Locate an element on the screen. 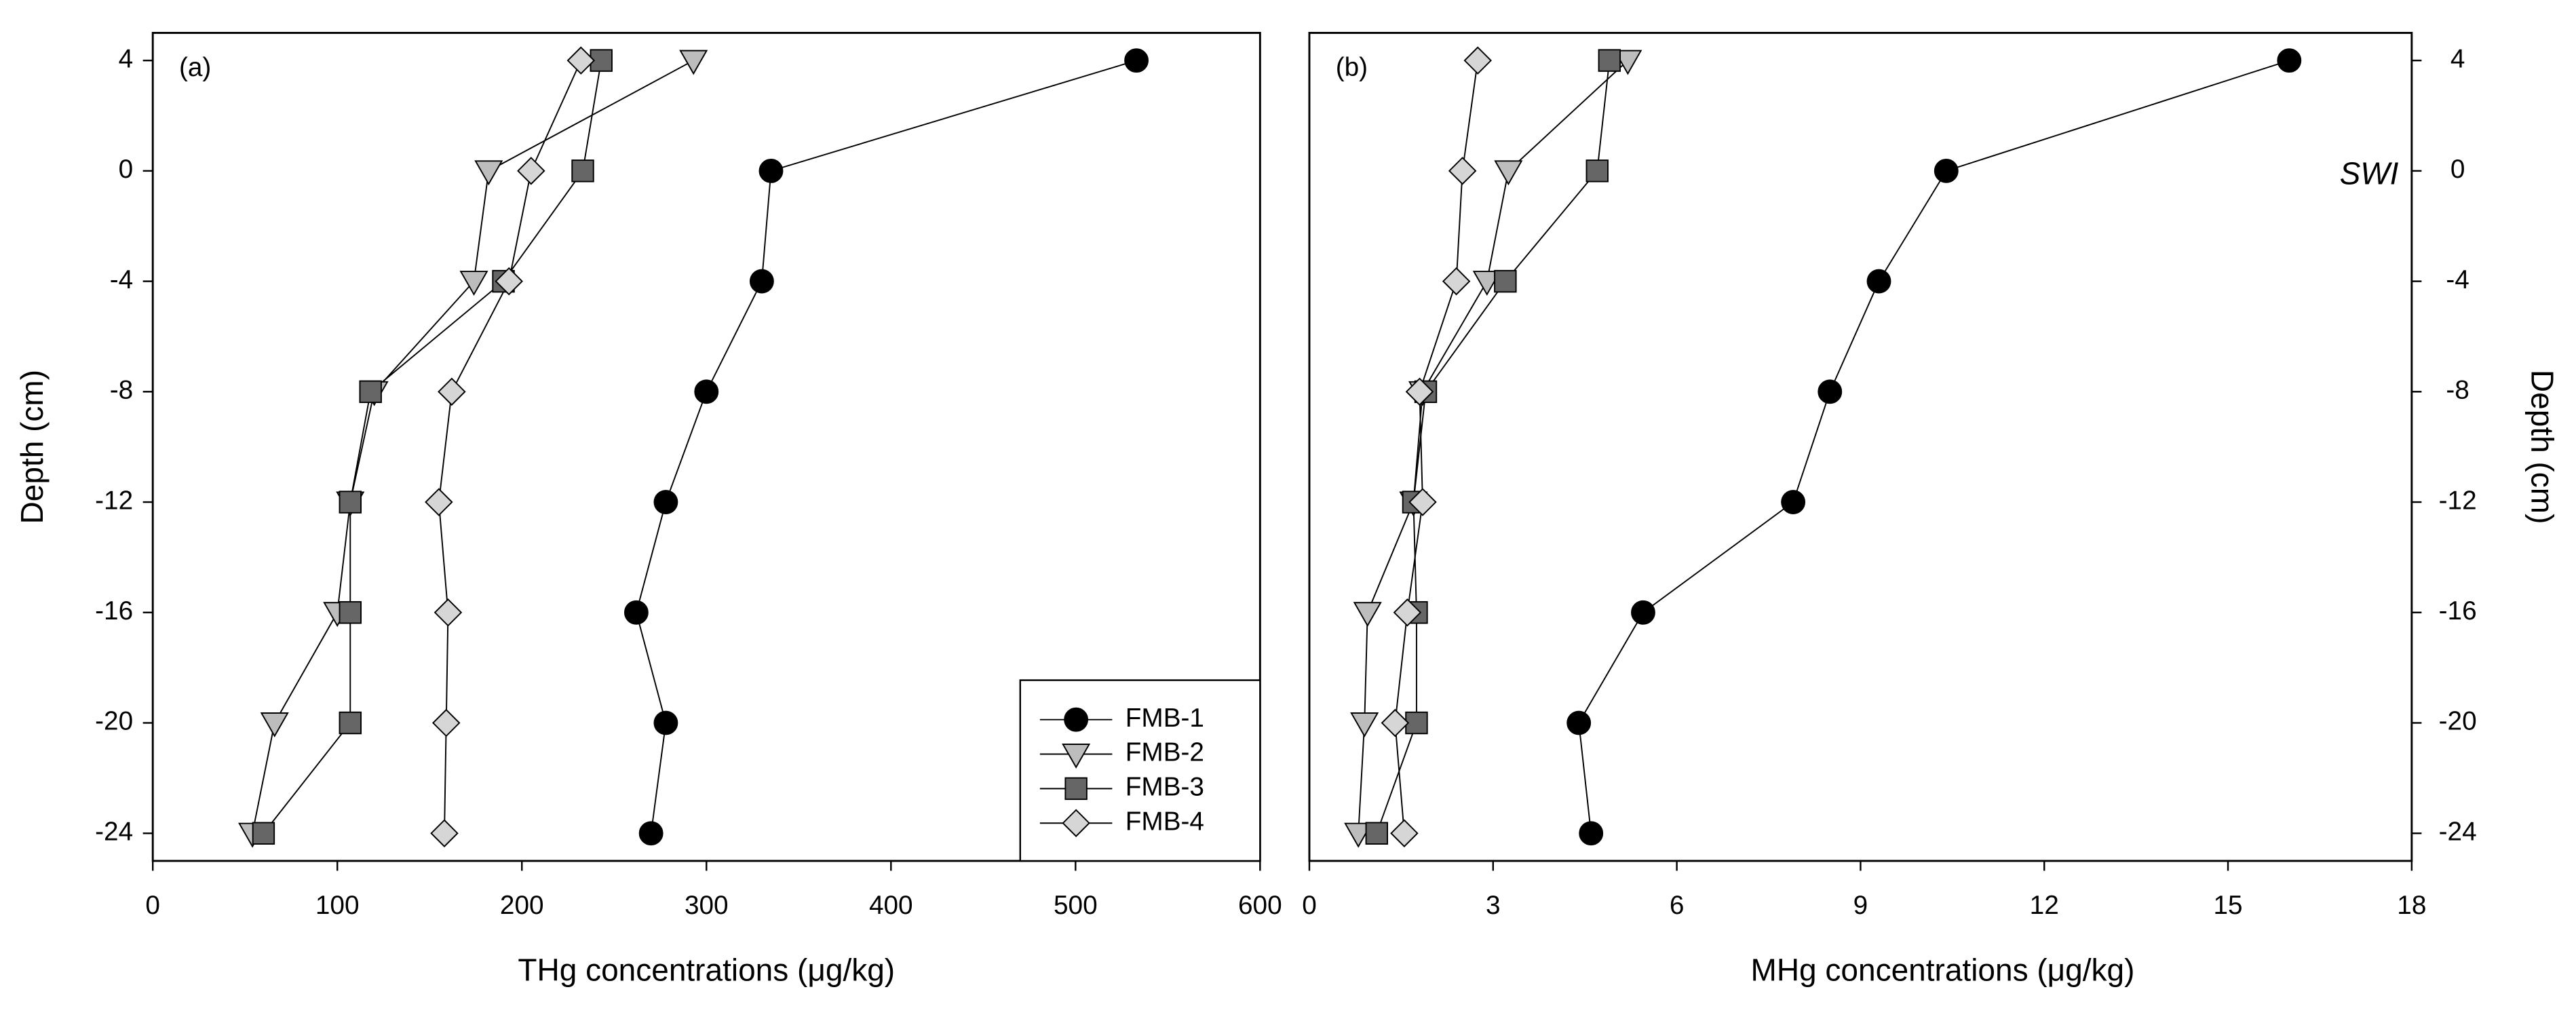 The width and height of the screenshot is (2576, 1017). x-tick-label: 6 is located at coordinates (1677, 905).